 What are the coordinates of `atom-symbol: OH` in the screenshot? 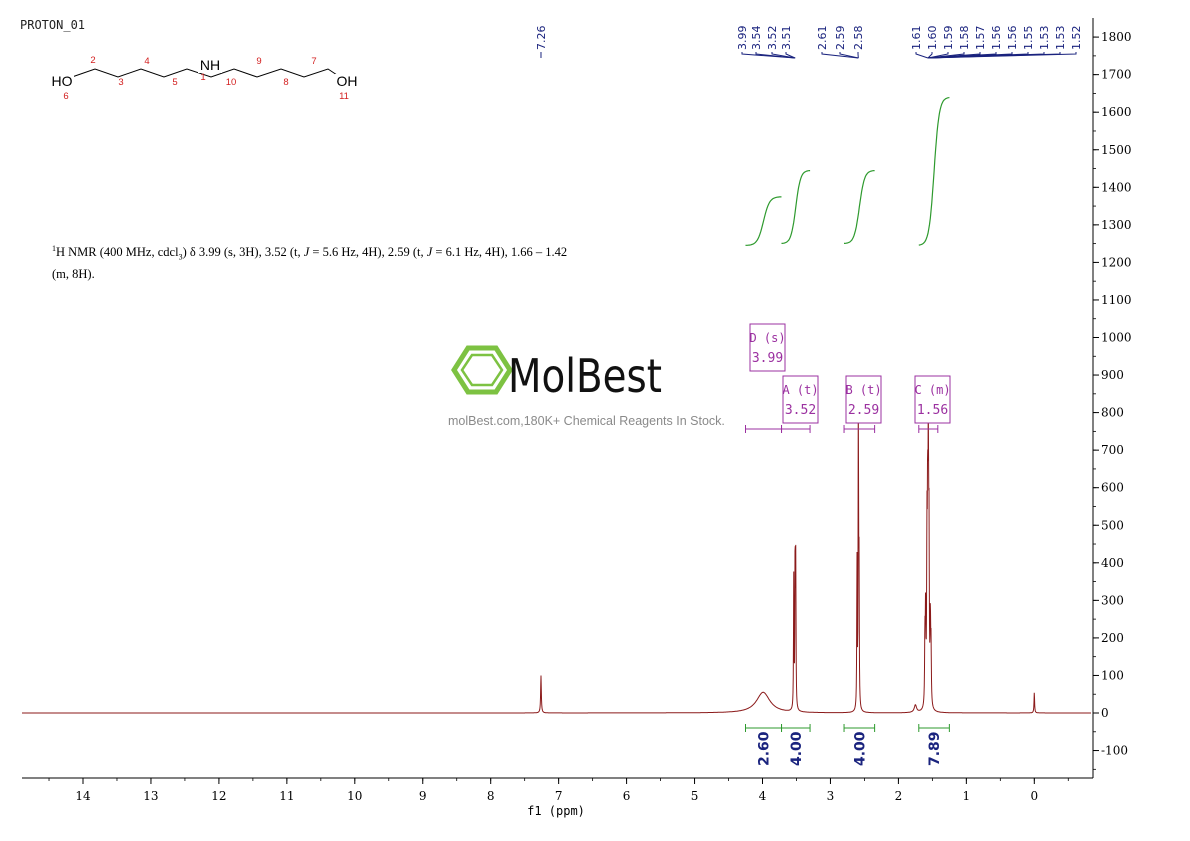 It's located at (347, 81).